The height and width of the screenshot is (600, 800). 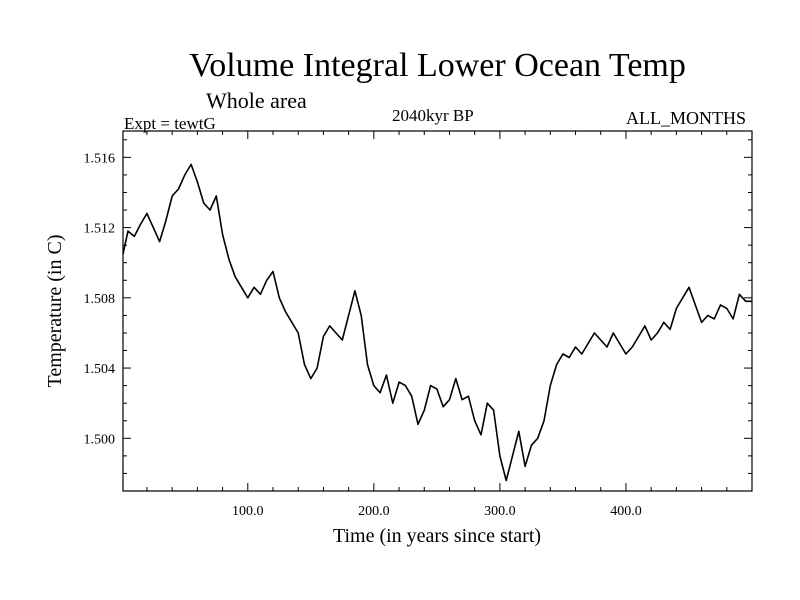 What do you see at coordinates (100, 299) in the screenshot?
I see `y-tick-label: 1.508` at bounding box center [100, 299].